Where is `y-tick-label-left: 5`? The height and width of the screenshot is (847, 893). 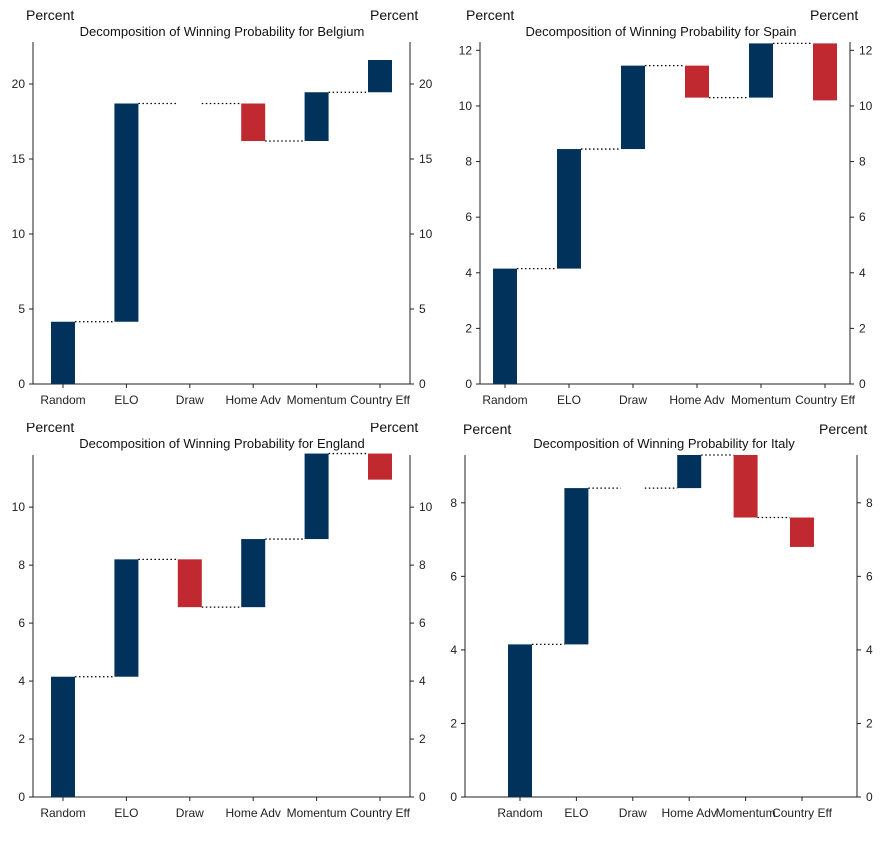 y-tick-label-left: 5 is located at coordinates (21, 309).